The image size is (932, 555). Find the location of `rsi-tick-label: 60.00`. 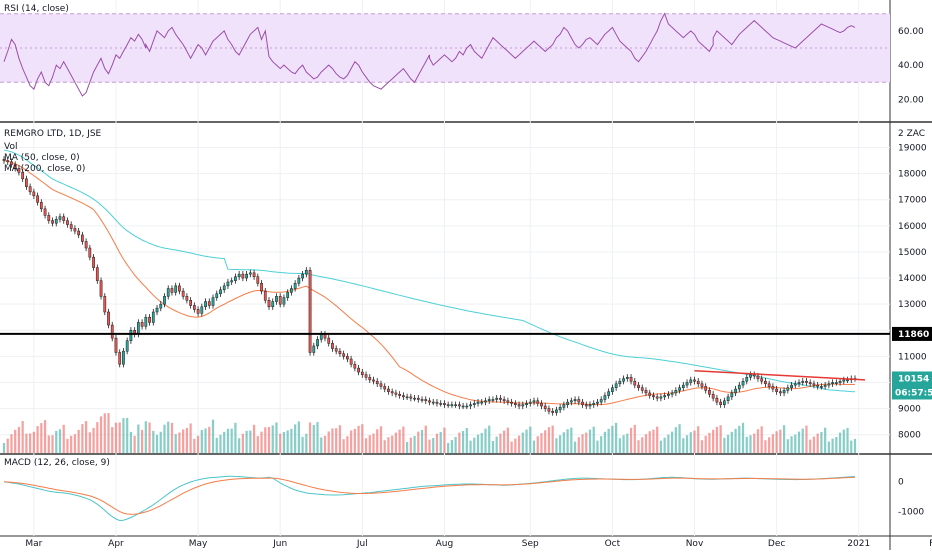

rsi-tick-label: 60.00 is located at coordinates (911, 32).